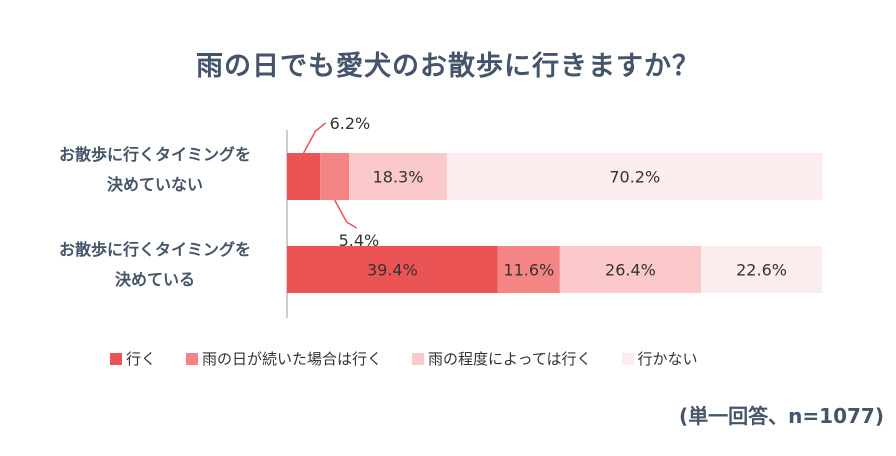 The width and height of the screenshot is (896, 456). Describe the element at coordinates (154, 279) in the screenshot. I see `category-label-1-line2: 決めている` at that location.